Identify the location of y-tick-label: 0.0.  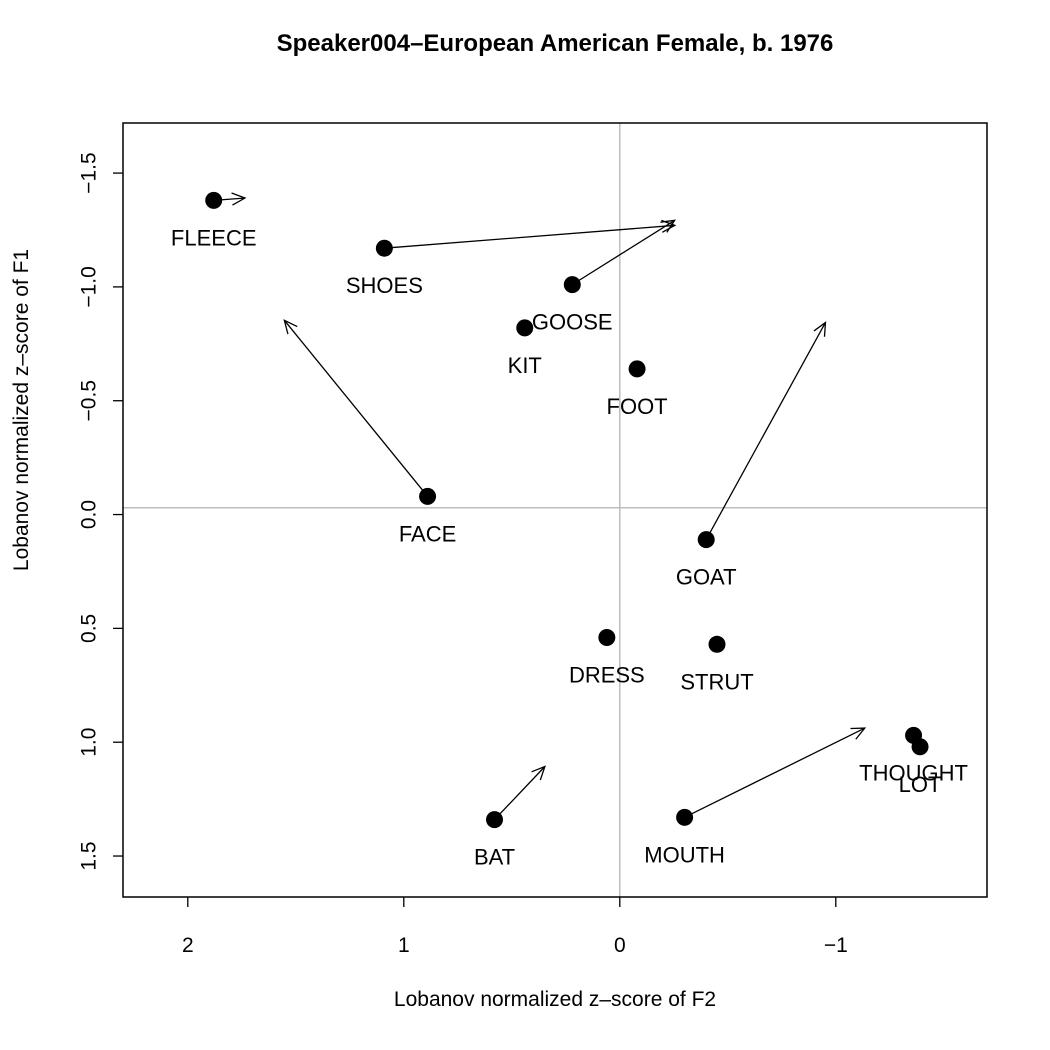
(89, 514).